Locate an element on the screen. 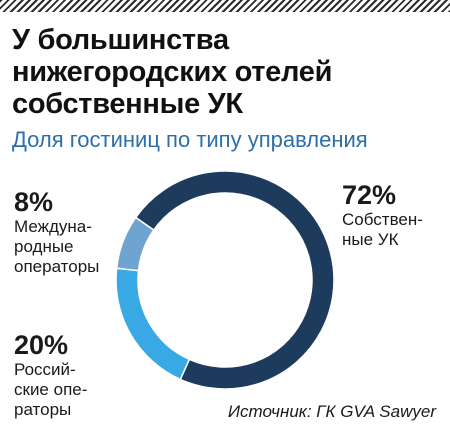 Image resolution: width=450 pixels, height=439 pixels. slice-international-operators is located at coordinates (135, 244).